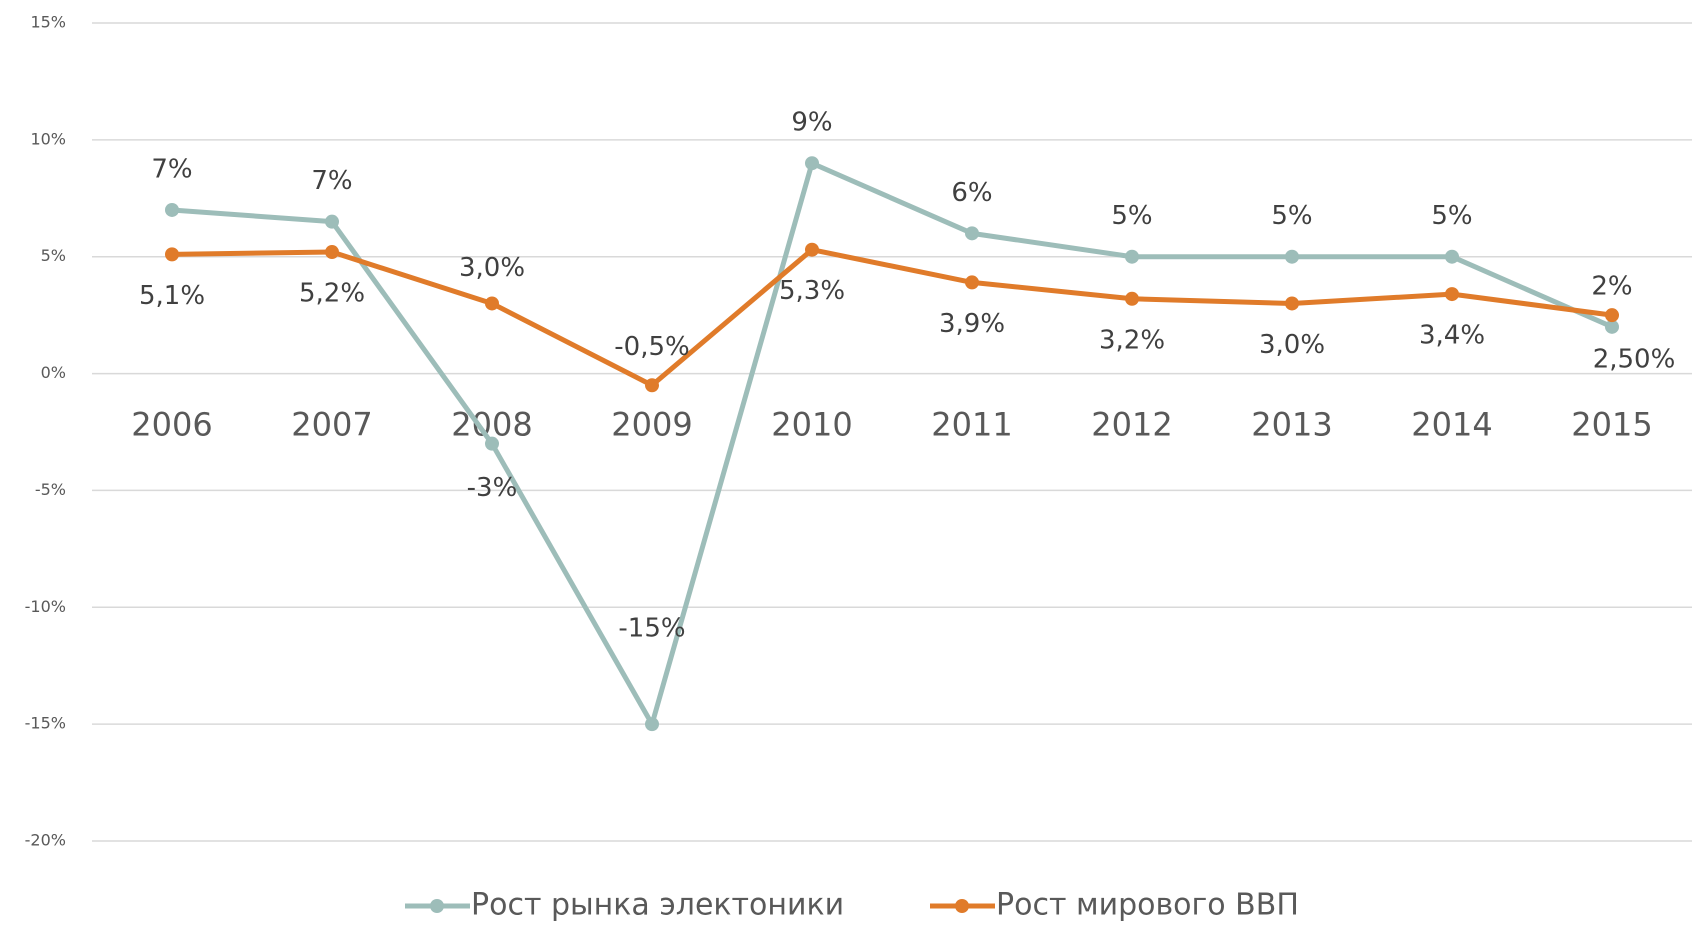  I want to click on y-tick-label: -10%, so click(45, 606).